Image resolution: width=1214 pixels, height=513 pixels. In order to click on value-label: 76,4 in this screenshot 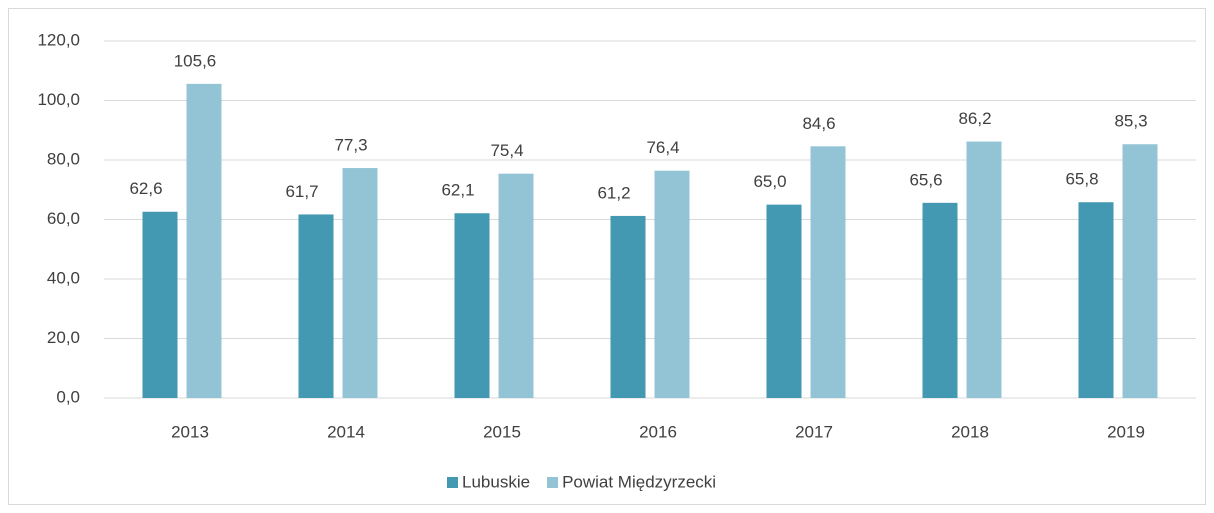, I will do `click(662, 147)`.